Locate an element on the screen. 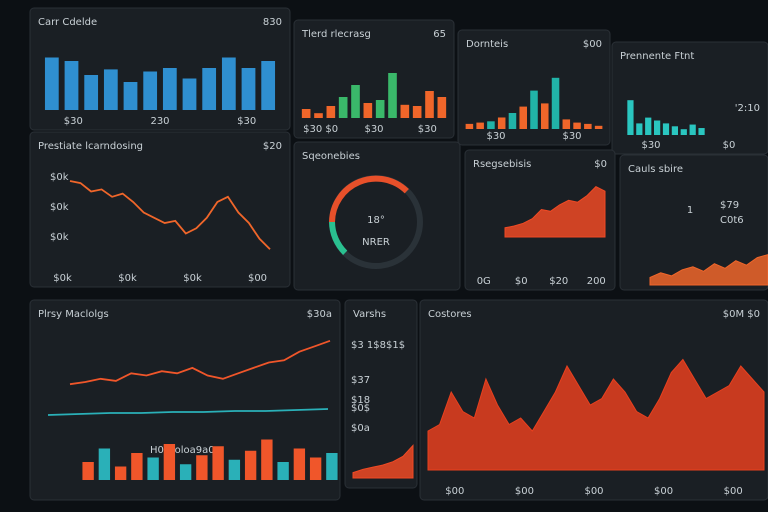  info-text: $3 1$8$1$ is located at coordinates (378, 345).